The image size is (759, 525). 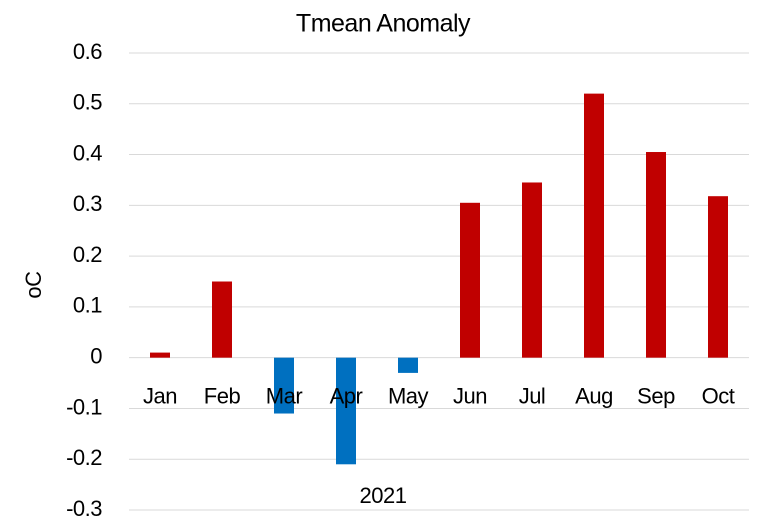 What do you see at coordinates (160, 395) in the screenshot?
I see `x-tick-label: Jan` at bounding box center [160, 395].